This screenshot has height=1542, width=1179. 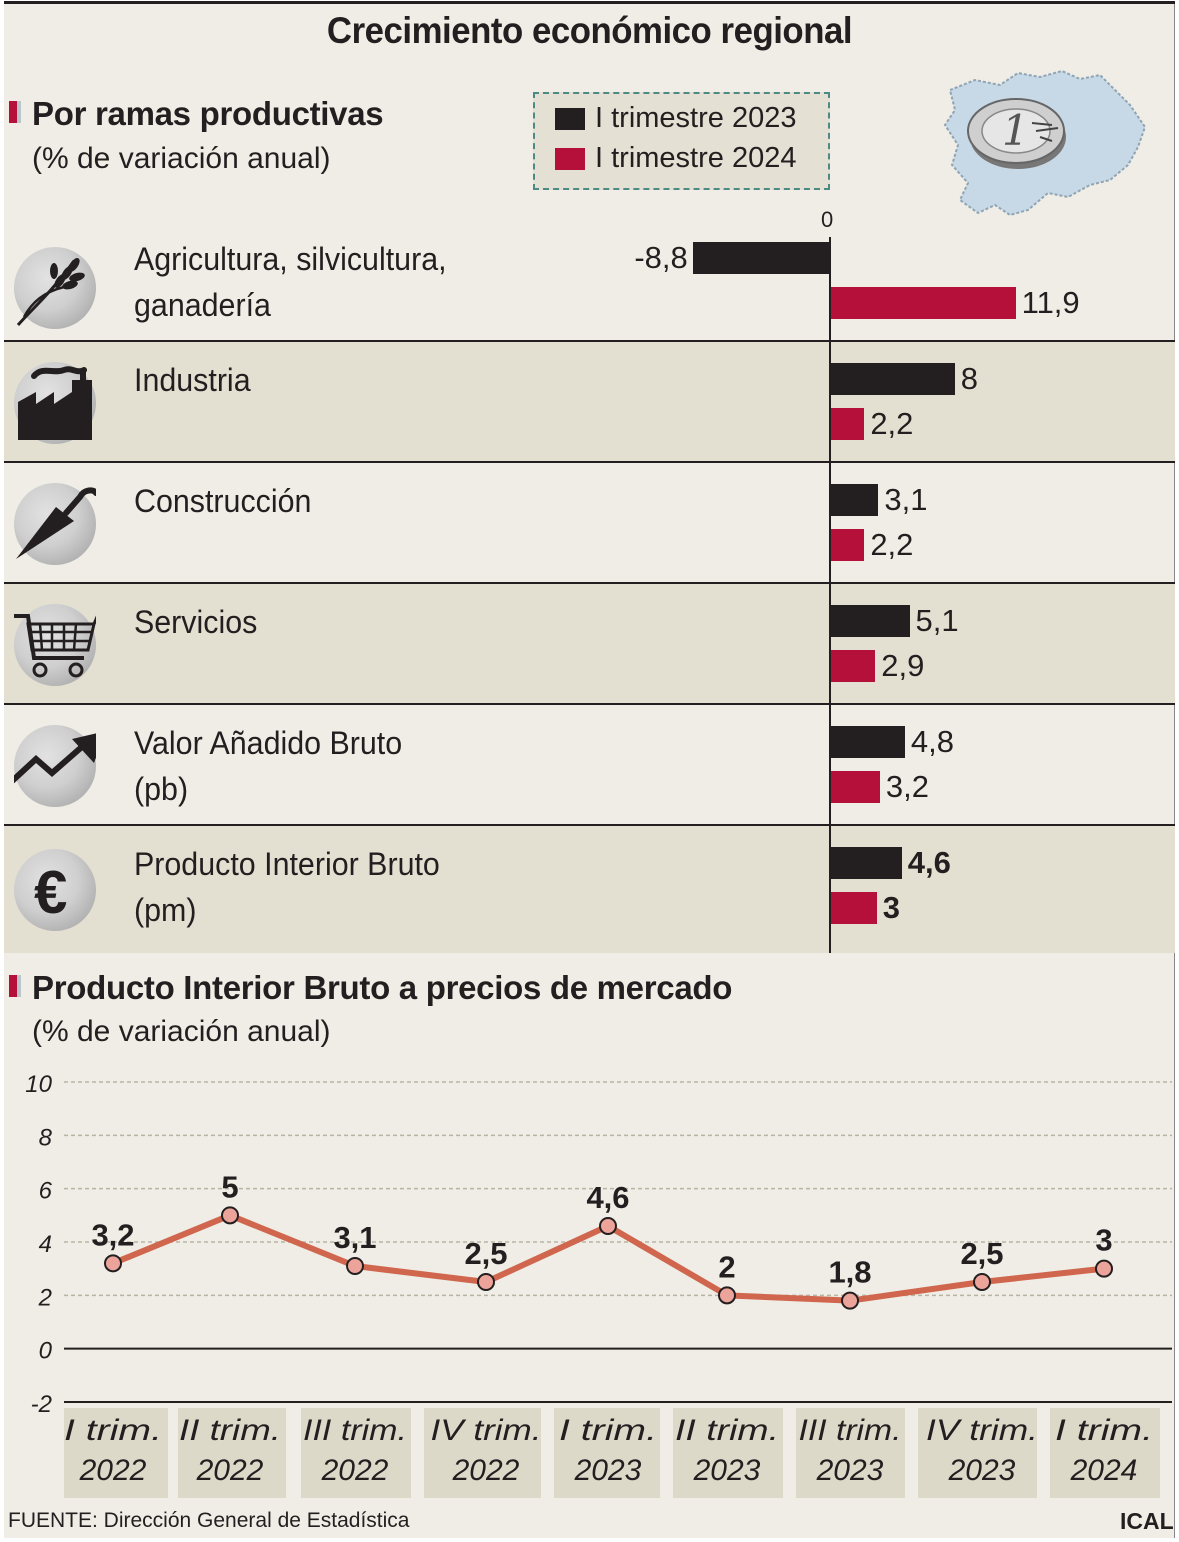 I want to click on y-tick-label: 10, so click(x=38, y=1084).